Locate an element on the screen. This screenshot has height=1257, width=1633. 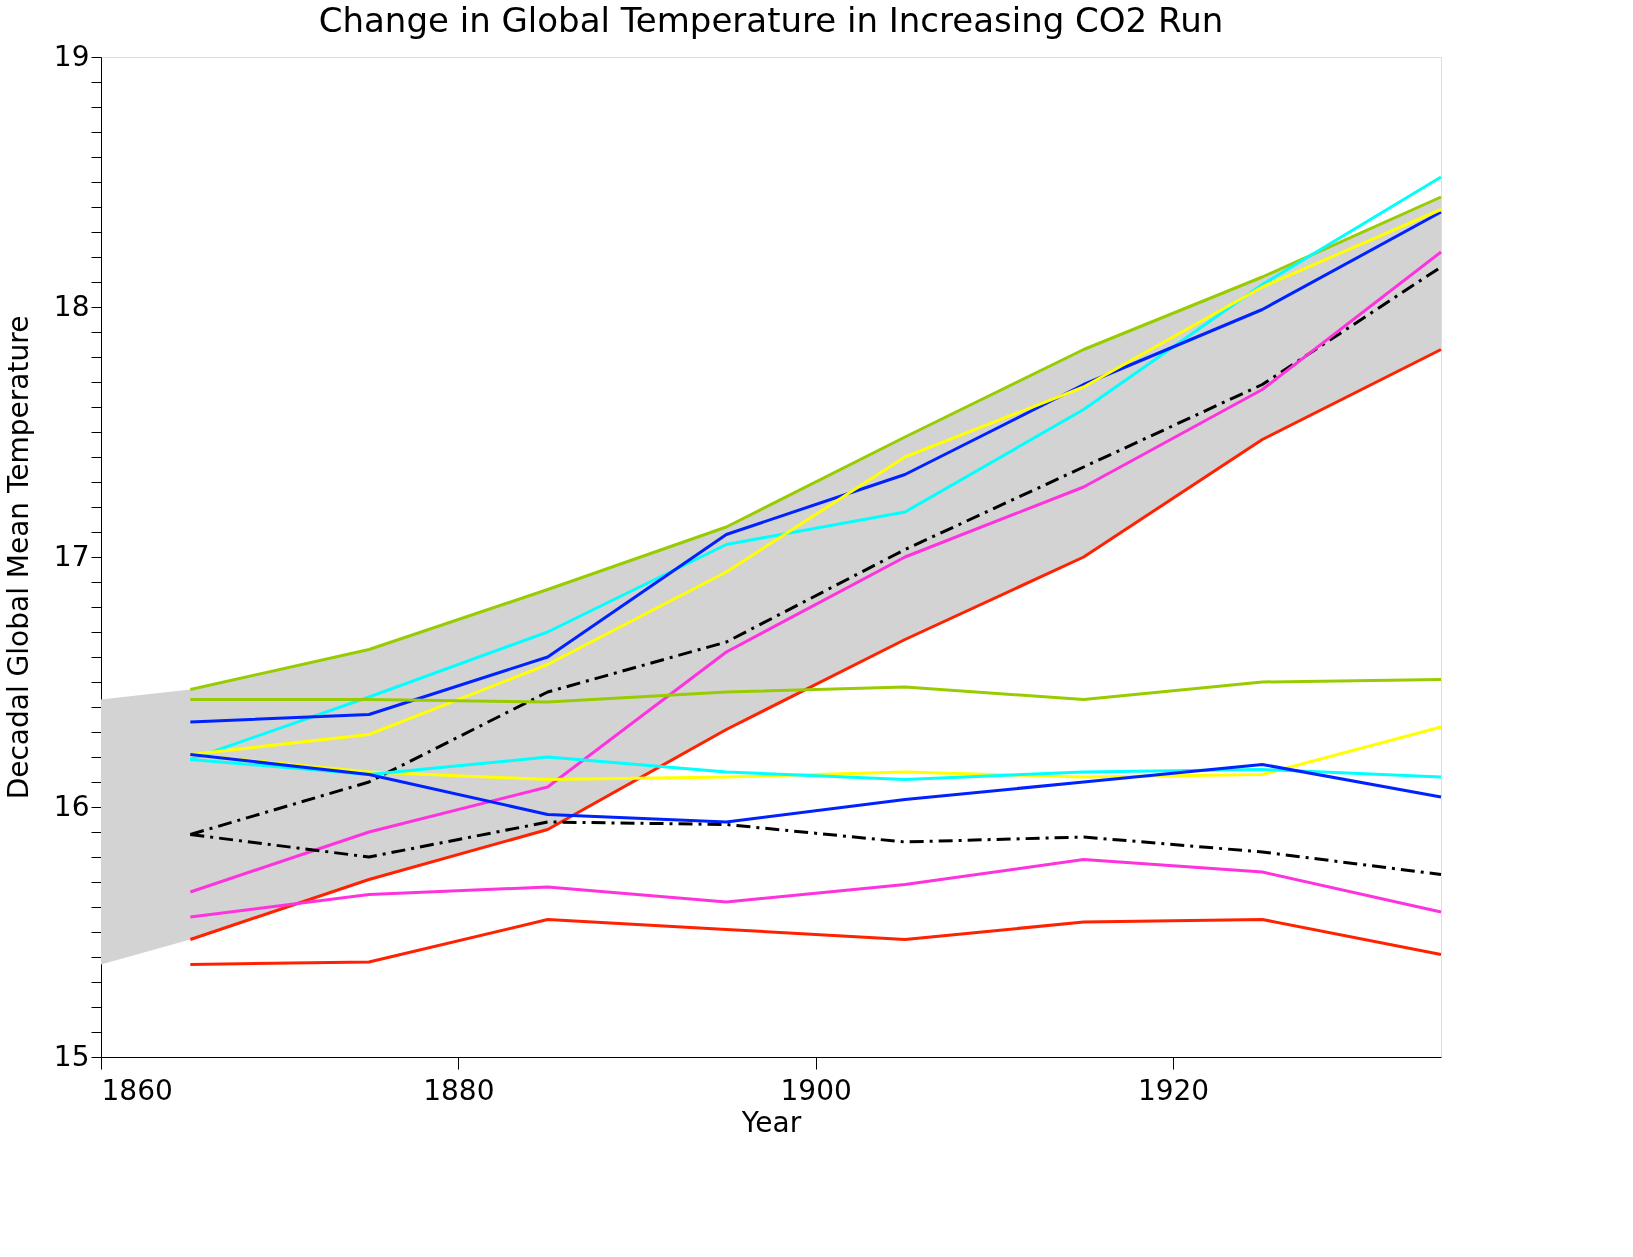
y-tick-label: 15 is located at coordinates (71, 1056).